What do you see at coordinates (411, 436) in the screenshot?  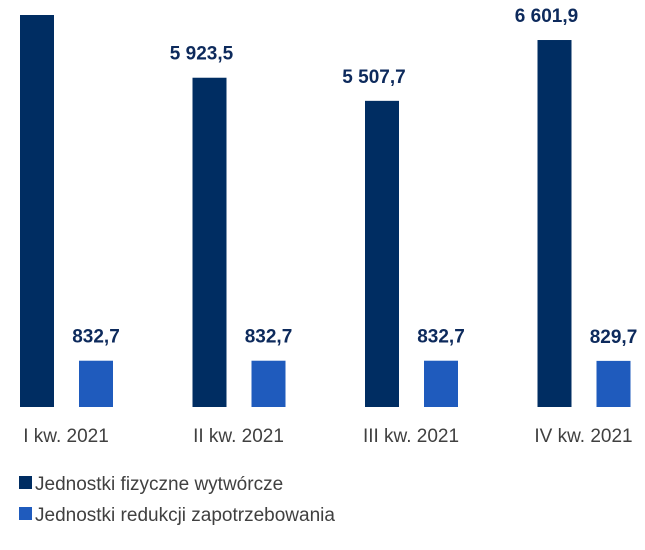 I see `x-tick-label: III kw. 2021` at bounding box center [411, 436].